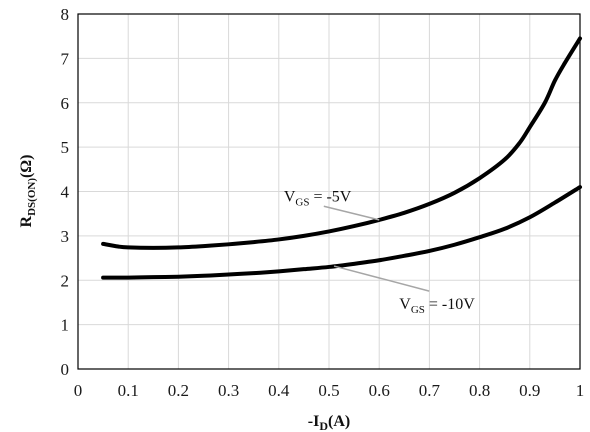  I want to click on annotation-tail: = -10V, so click(450, 304).